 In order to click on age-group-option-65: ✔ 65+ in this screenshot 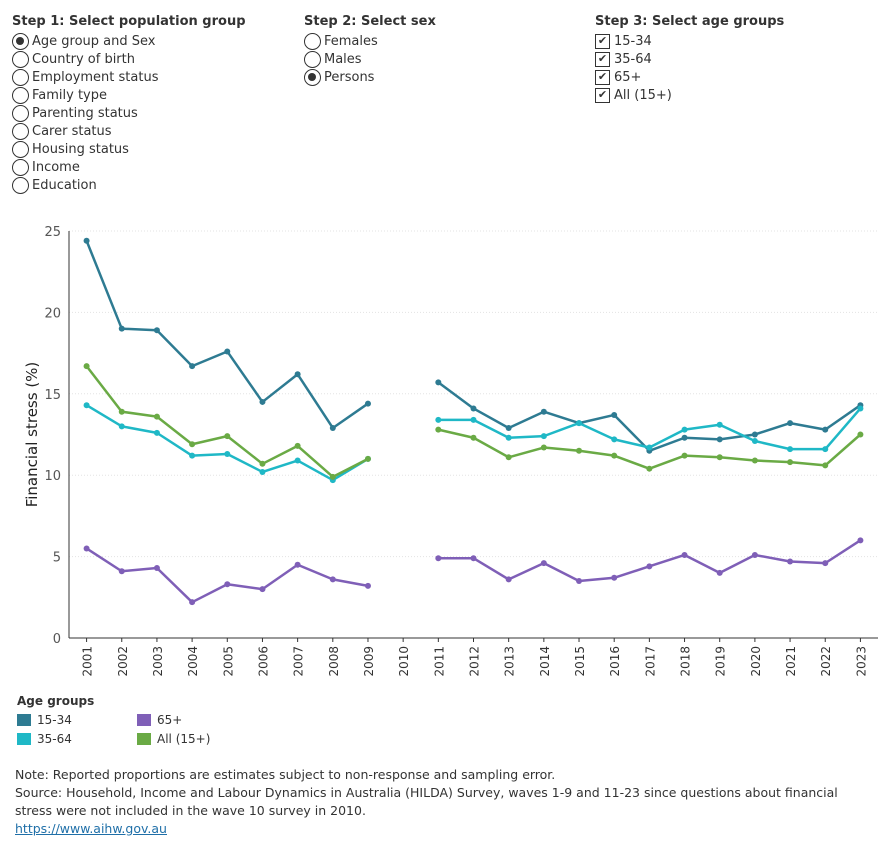, I will do `click(689, 77)`.